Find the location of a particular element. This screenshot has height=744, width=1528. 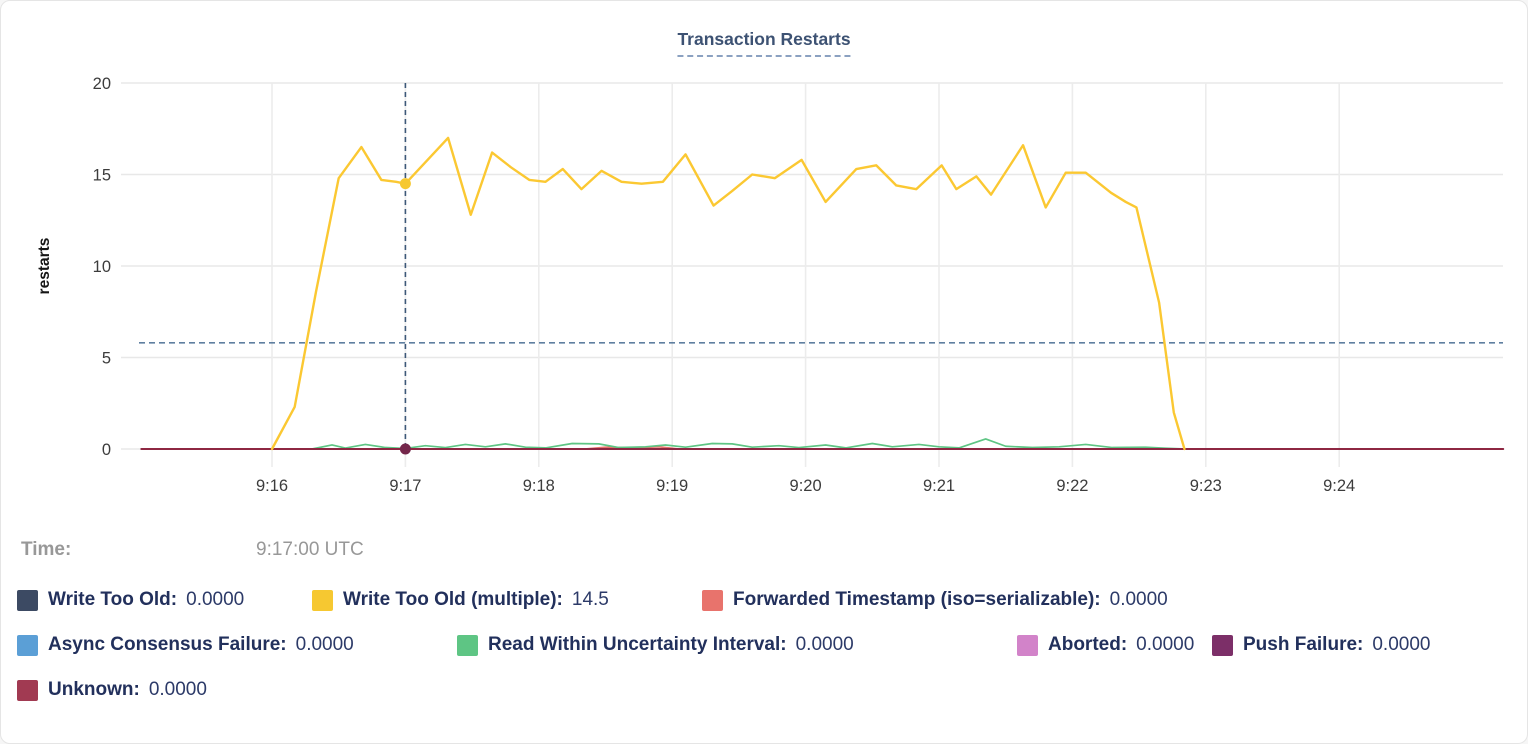

legend-label: Unknown: is located at coordinates (94, 689).